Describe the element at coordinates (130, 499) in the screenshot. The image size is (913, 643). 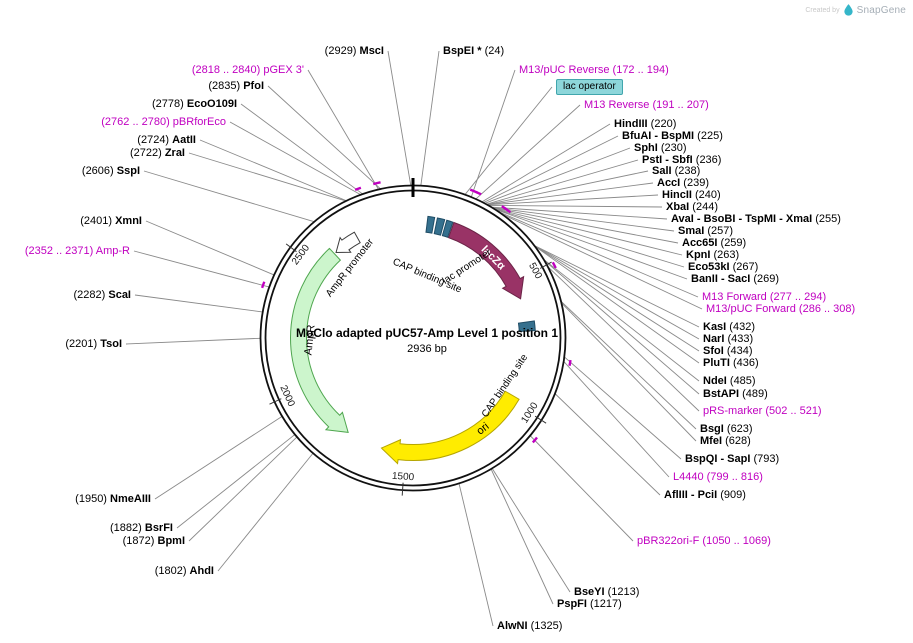
I see `label-part: NmeAIII` at that location.